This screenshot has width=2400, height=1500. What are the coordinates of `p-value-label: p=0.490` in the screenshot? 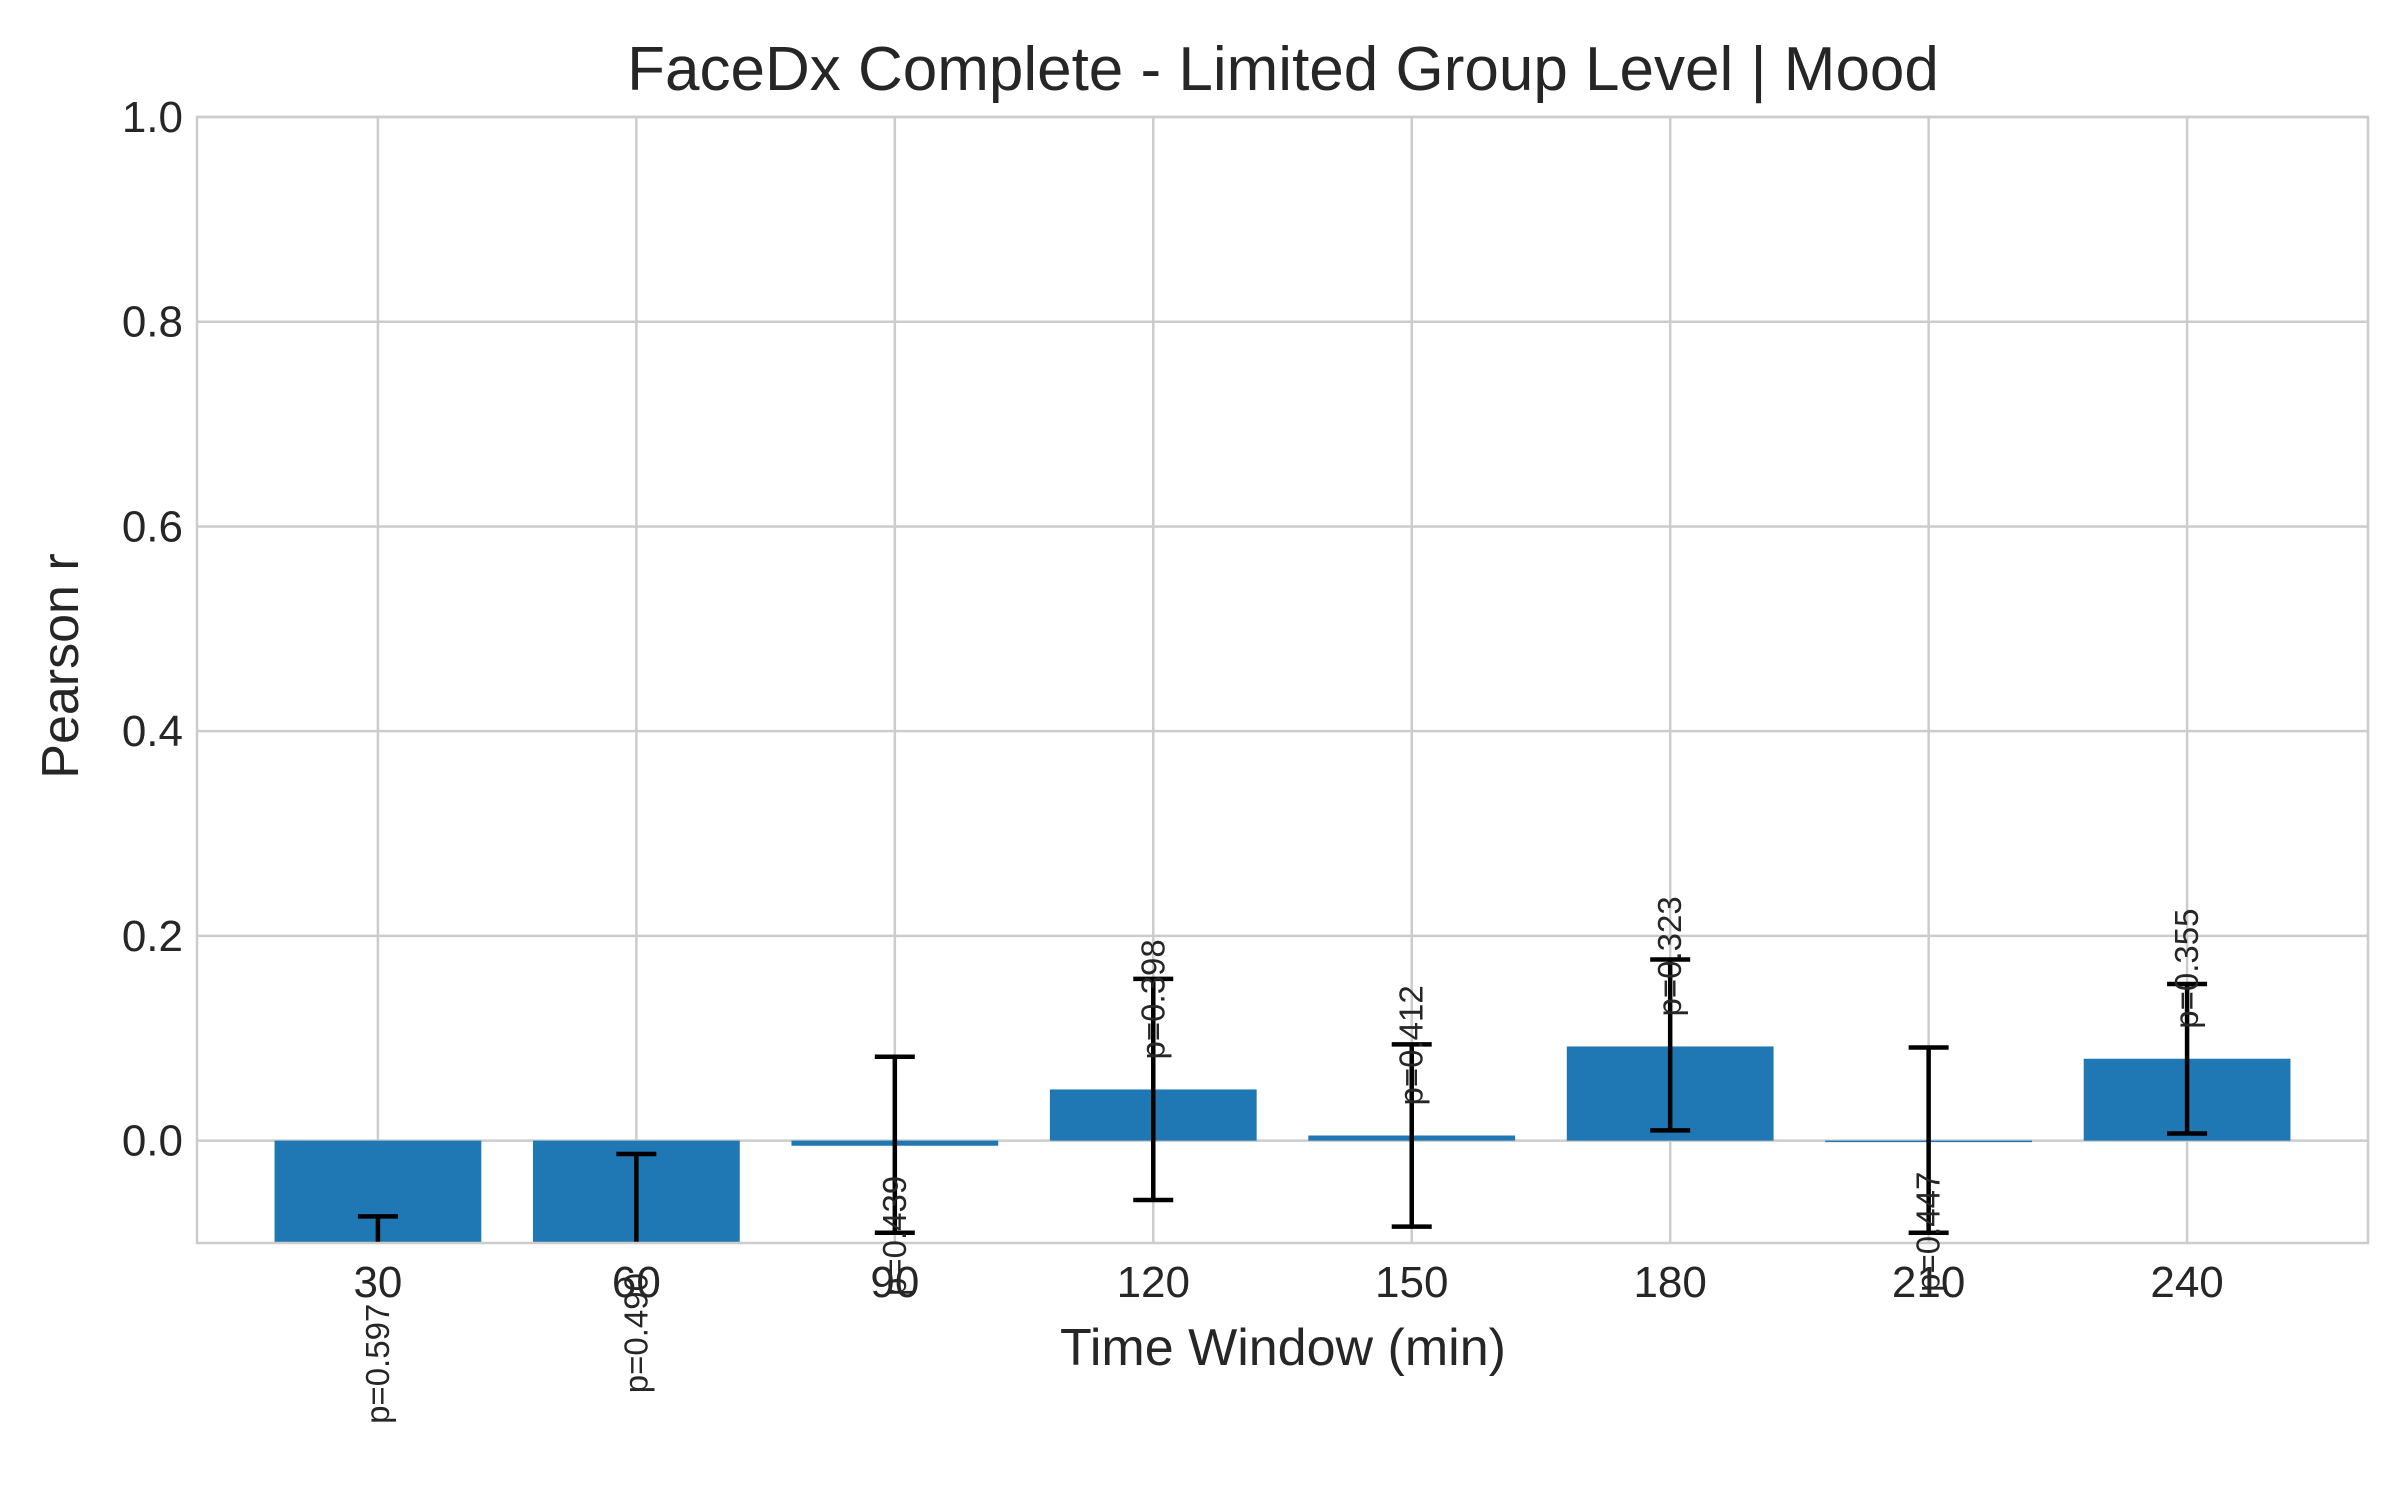 It's located at (635, 1333).